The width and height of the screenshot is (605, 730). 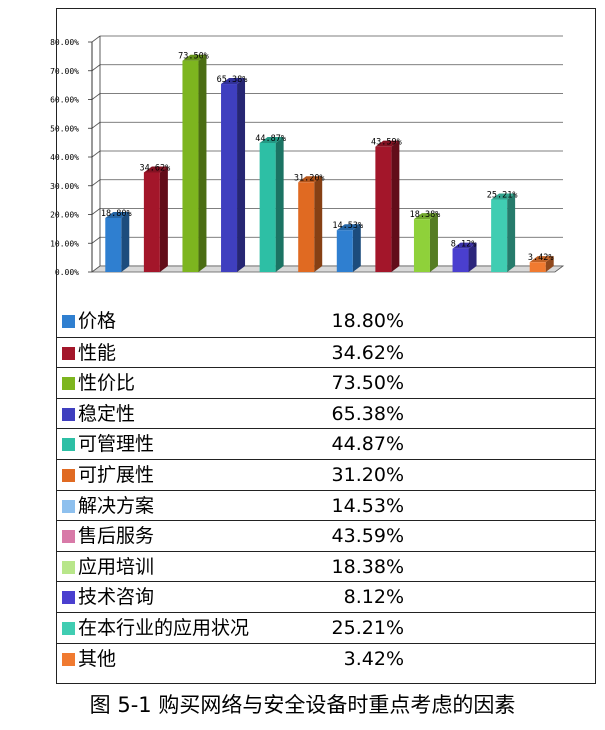 I want to click on table-row: 在本行业的应用状况 25.21%, so click(x=326, y=627).